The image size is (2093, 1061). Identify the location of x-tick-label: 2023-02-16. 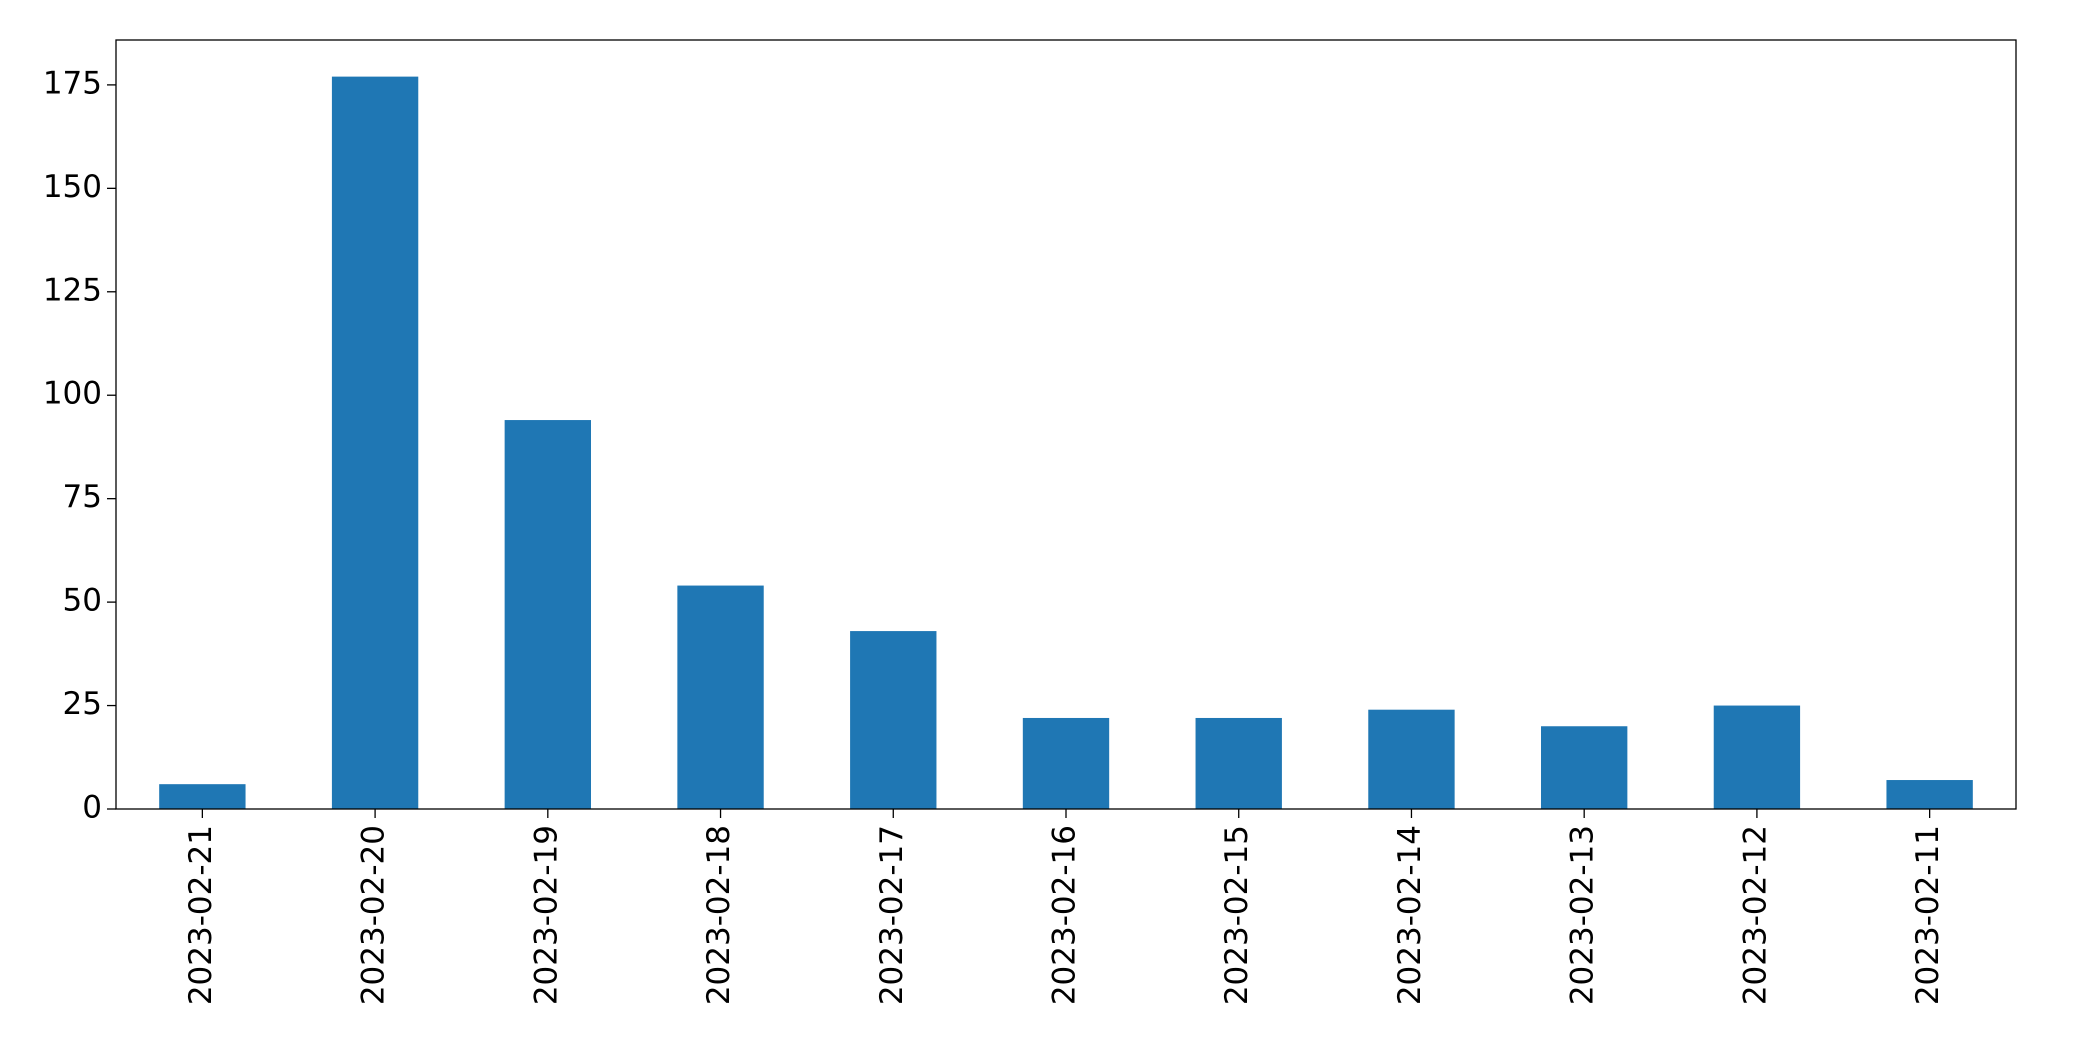
(1065, 915).